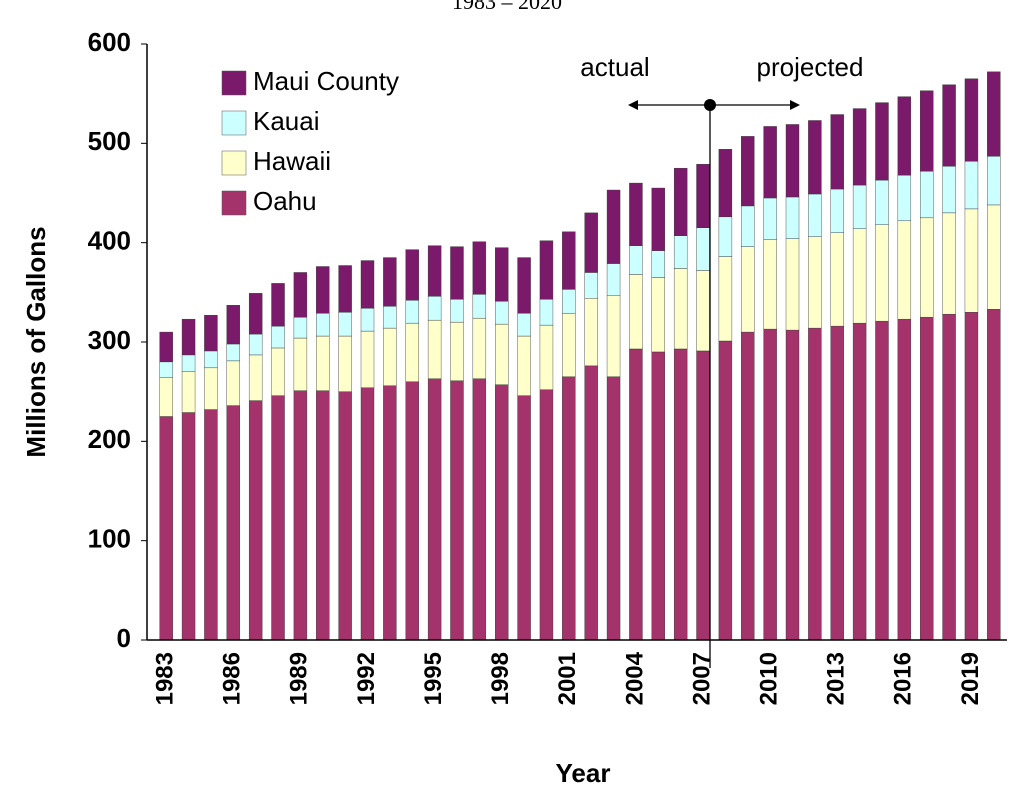 This screenshot has height=797, width=1014. I want to click on x-tick-label: 1998, so click(500, 678).